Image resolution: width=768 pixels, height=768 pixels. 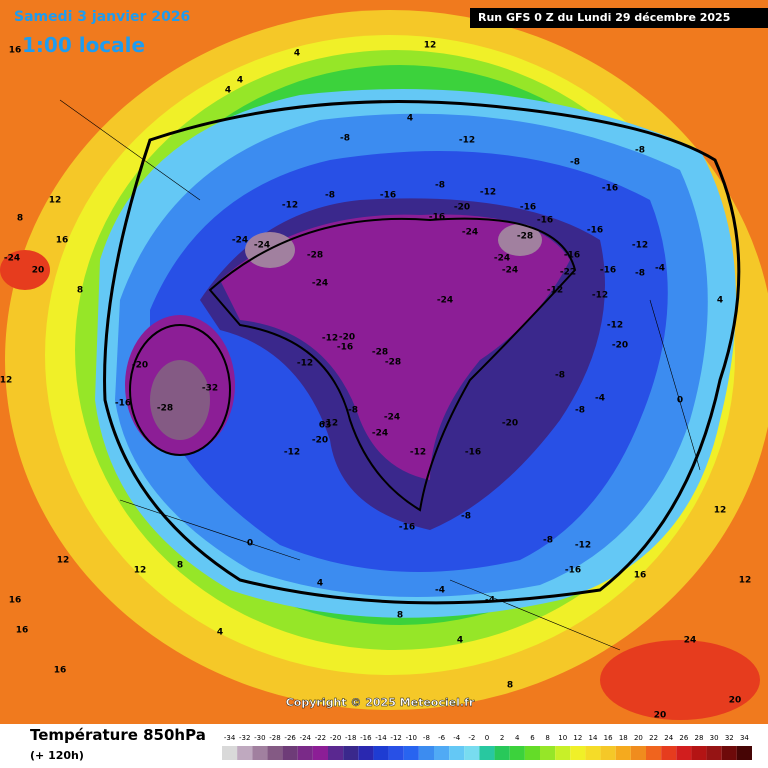 I want to click on scale-label: 22, so click(x=653, y=738).